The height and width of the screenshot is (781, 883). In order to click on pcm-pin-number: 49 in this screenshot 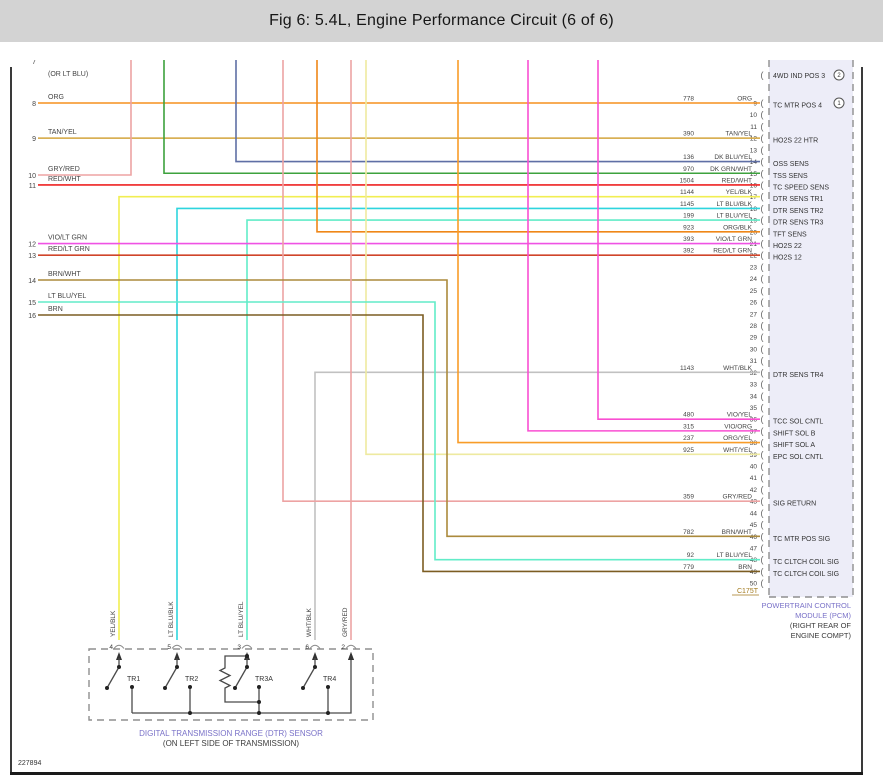, I will do `click(754, 572)`.